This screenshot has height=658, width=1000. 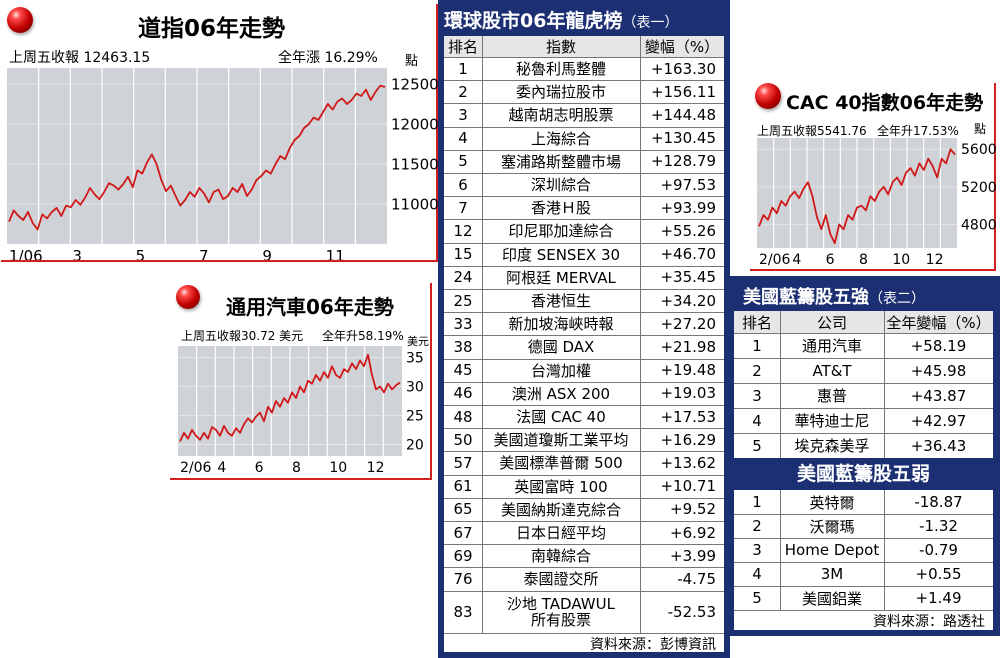 What do you see at coordinates (682, 47) in the screenshot?
I see `table1-header-cell: 變幅（%）` at bounding box center [682, 47].